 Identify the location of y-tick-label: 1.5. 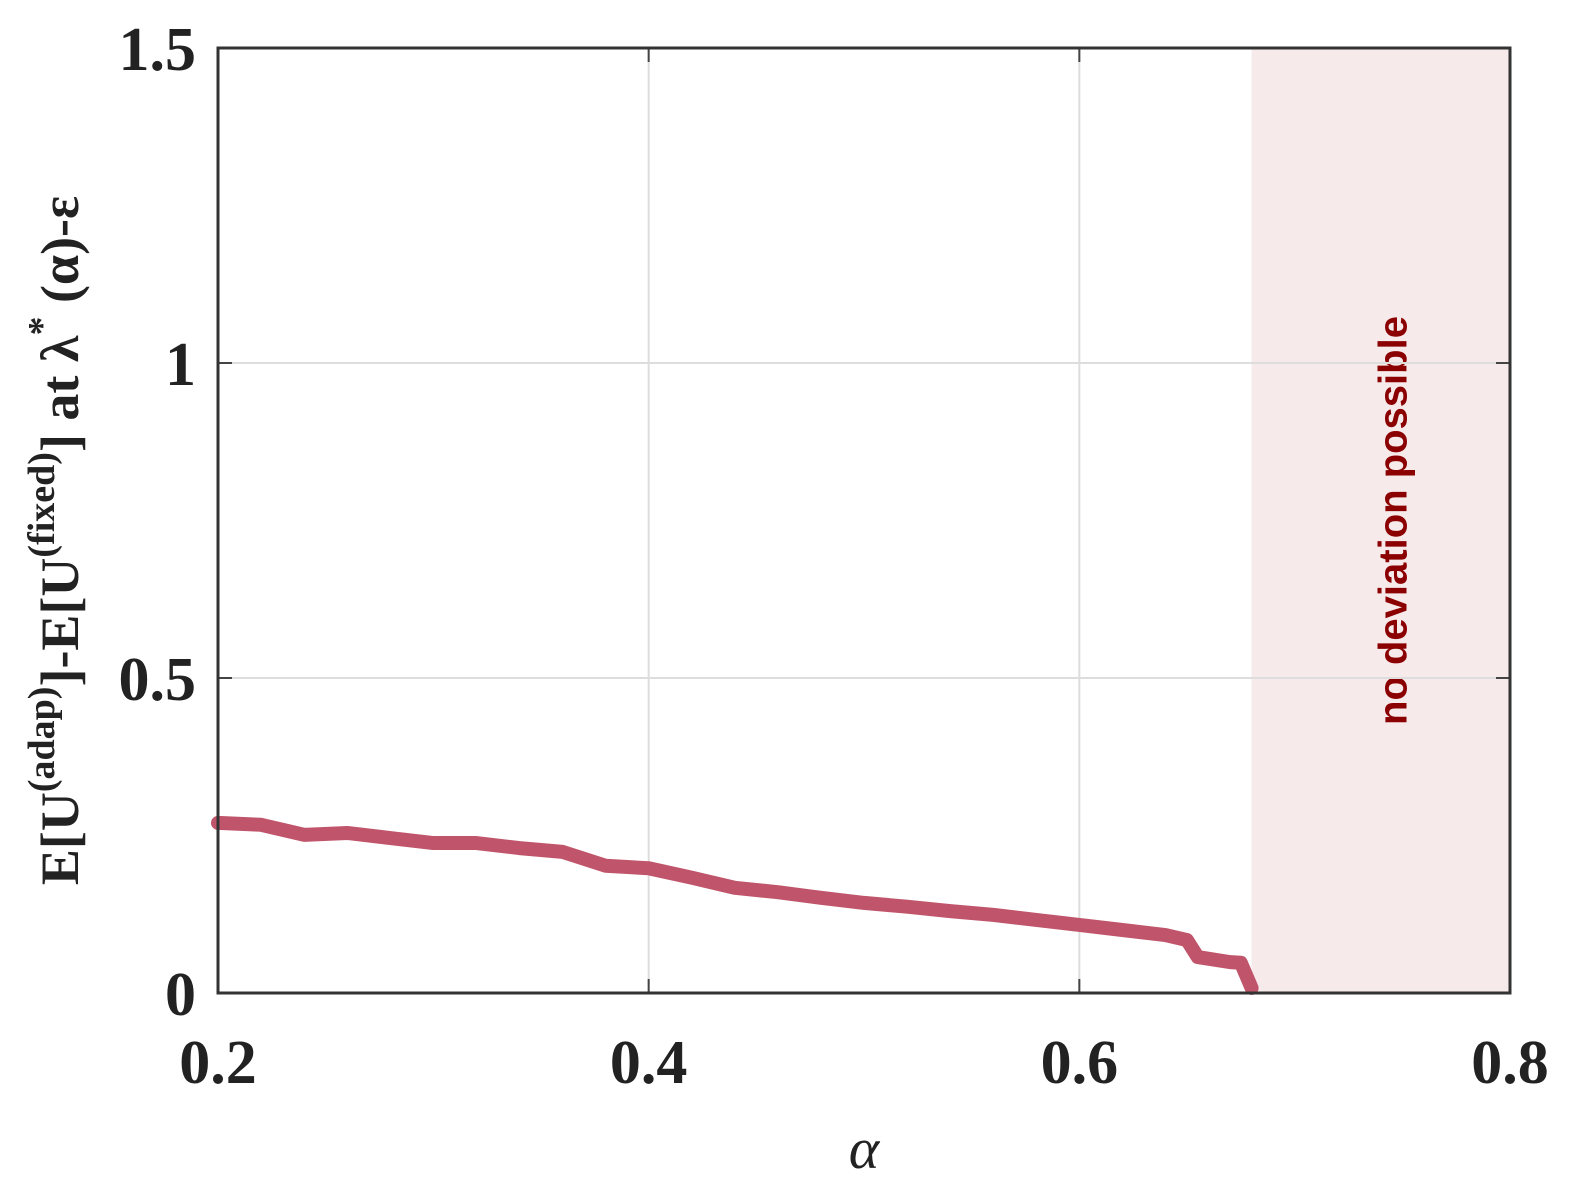
(158, 50).